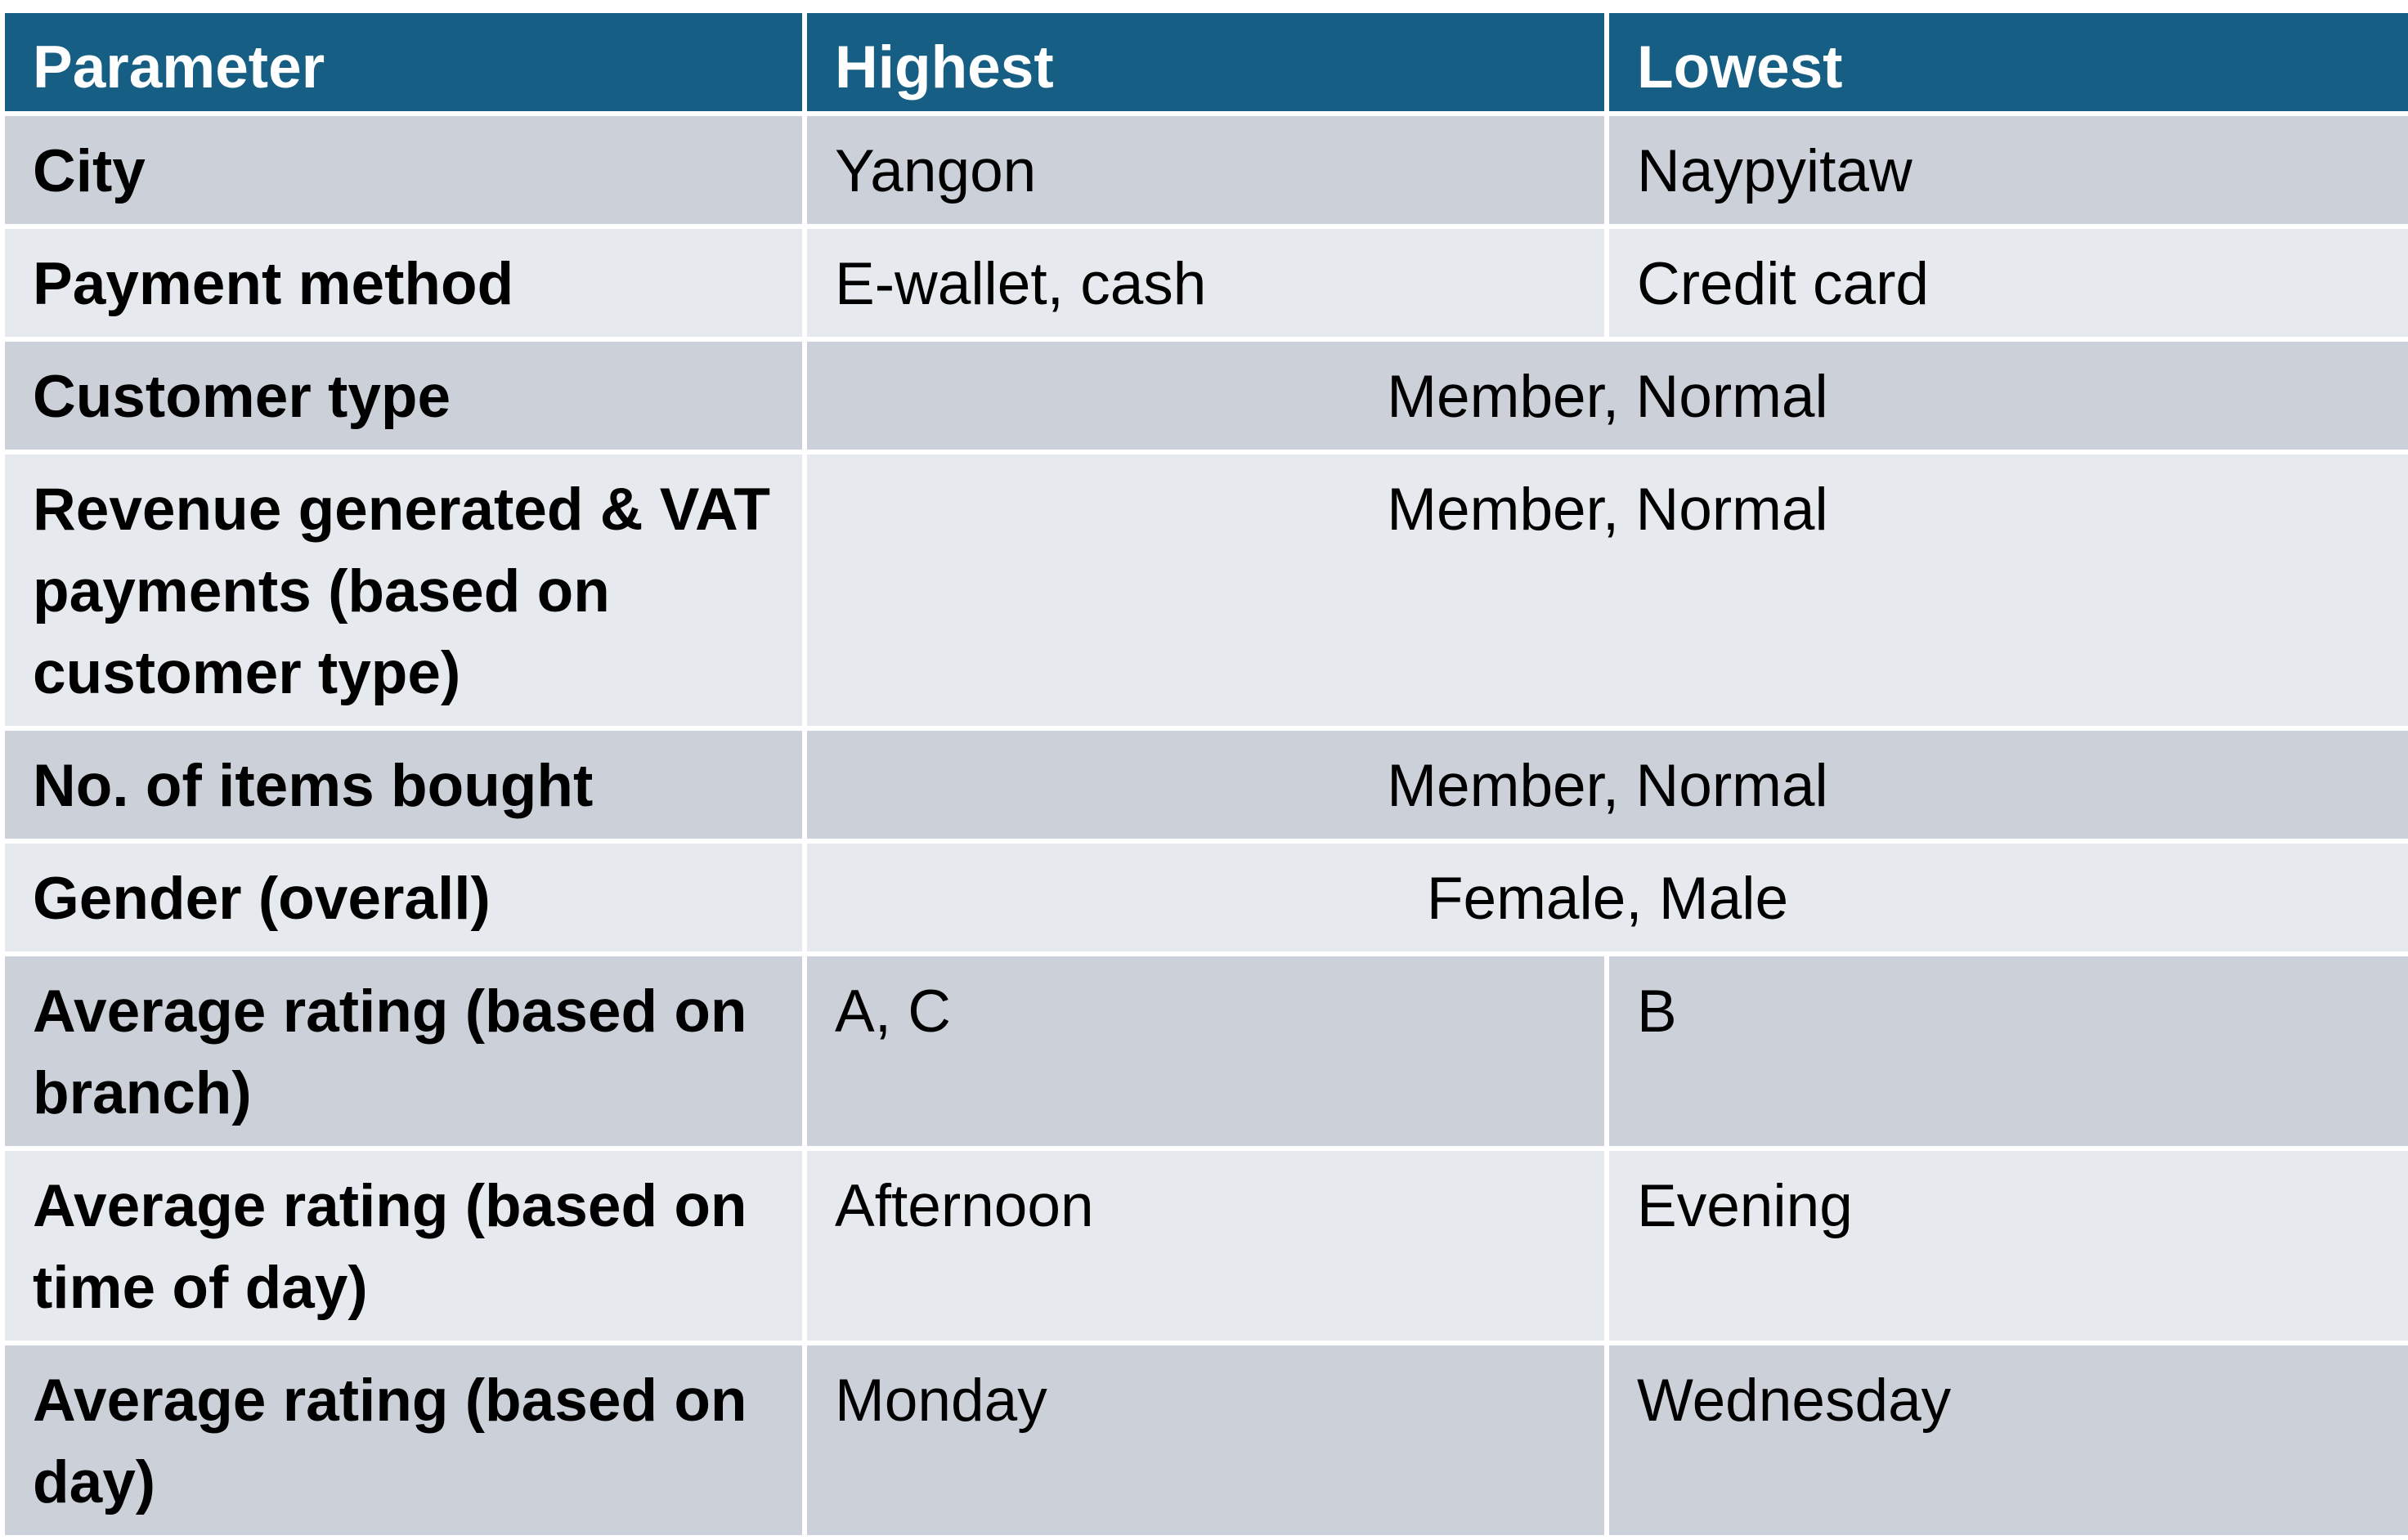 This screenshot has width=2408, height=1540. Describe the element at coordinates (1605, 898) in the screenshot. I see `row-merged-value: Female, Male` at that location.